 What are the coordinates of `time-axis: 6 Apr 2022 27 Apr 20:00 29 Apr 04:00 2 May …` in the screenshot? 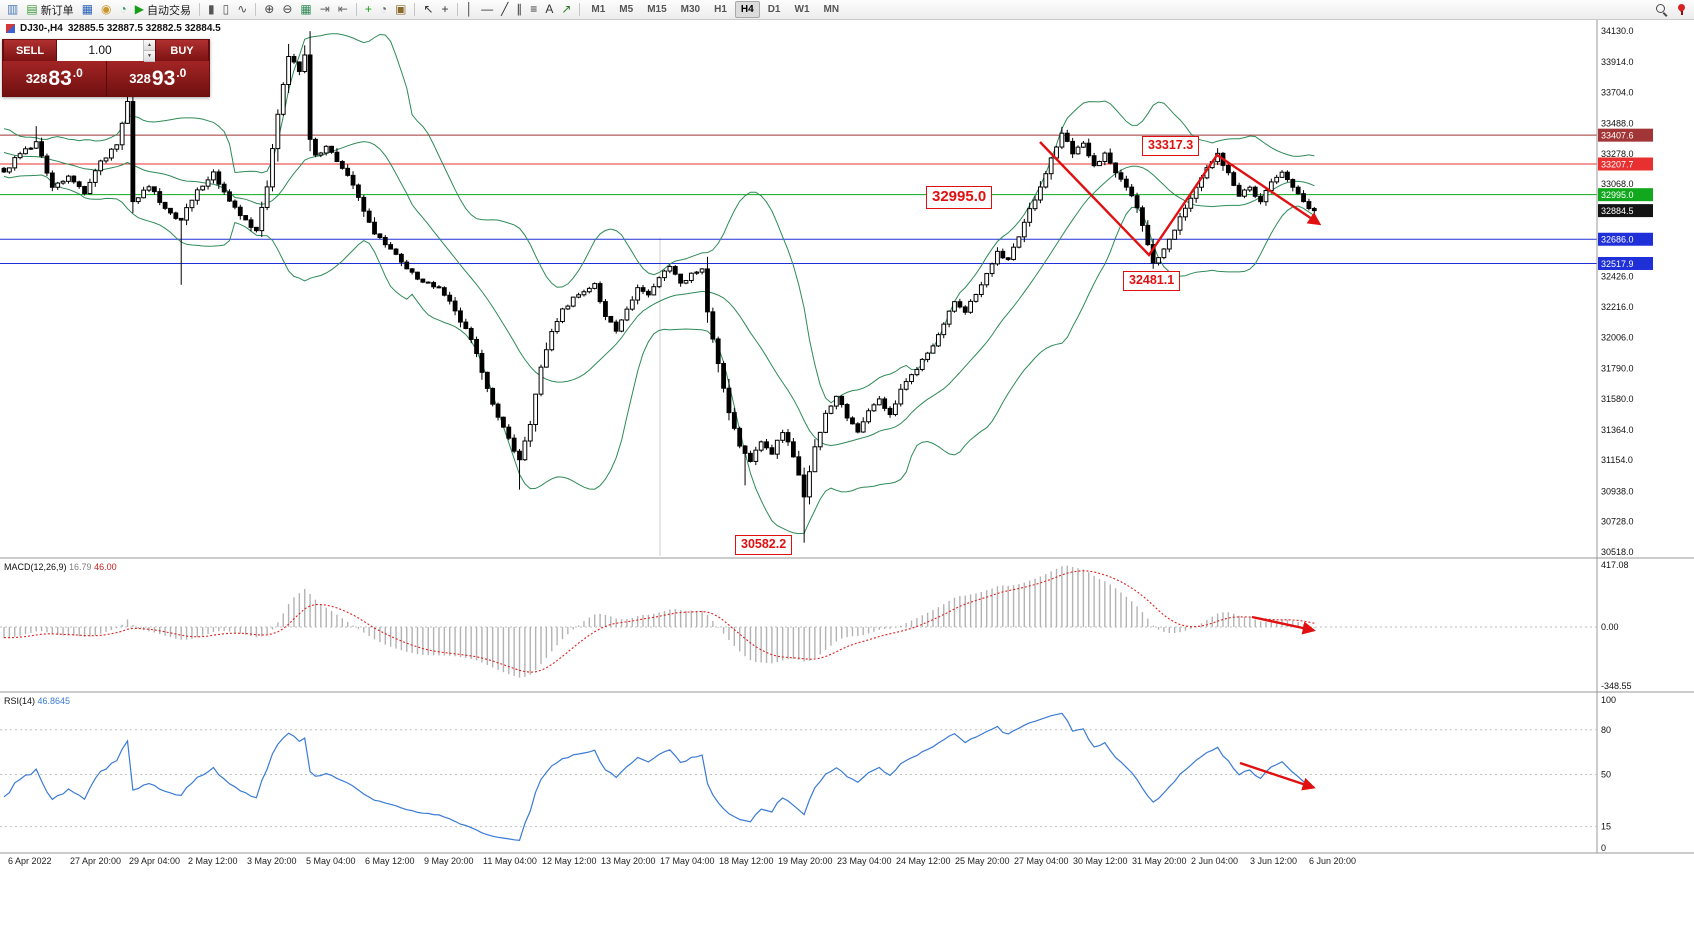 It's located at (682, 861).